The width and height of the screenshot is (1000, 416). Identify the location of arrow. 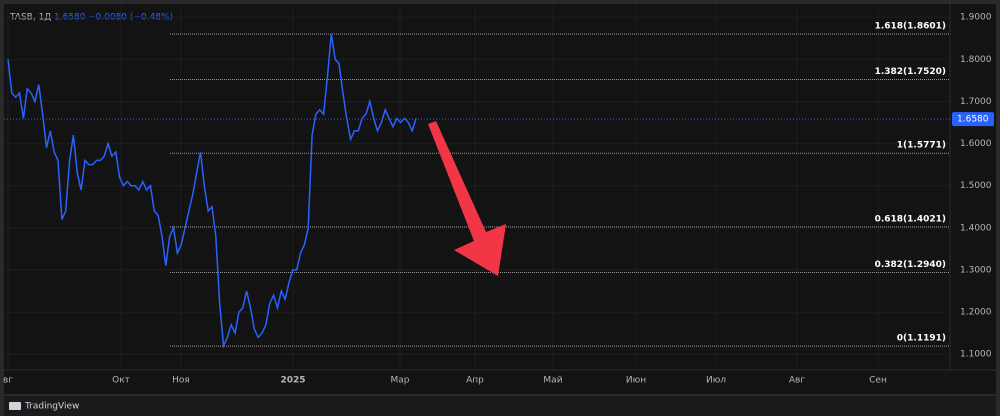
(467, 198).